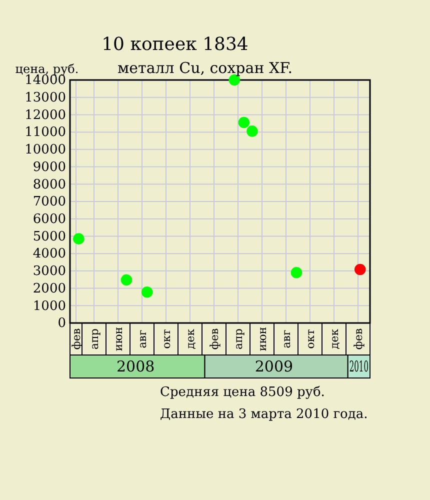 Image resolution: width=430 pixels, height=500 pixels. I want to click on x2-tick-label: 2008, so click(135, 367).